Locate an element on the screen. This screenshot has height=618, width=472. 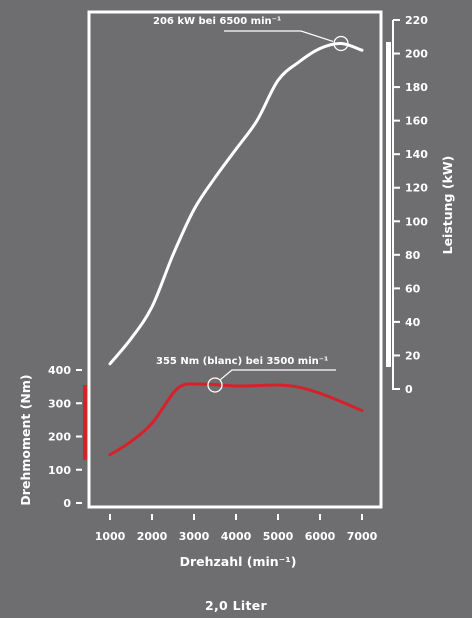
x-tick-label: 6000 is located at coordinates (320, 536).